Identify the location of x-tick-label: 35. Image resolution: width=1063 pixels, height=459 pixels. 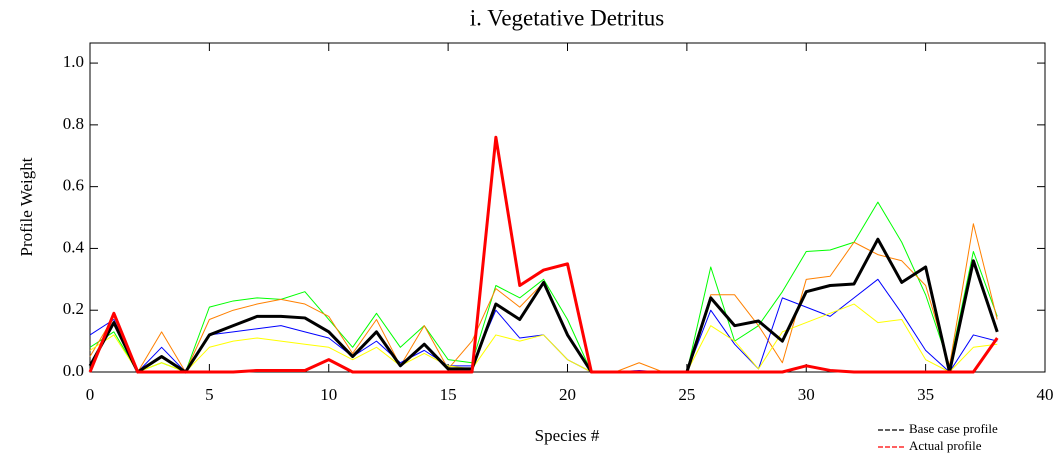
(925, 394).